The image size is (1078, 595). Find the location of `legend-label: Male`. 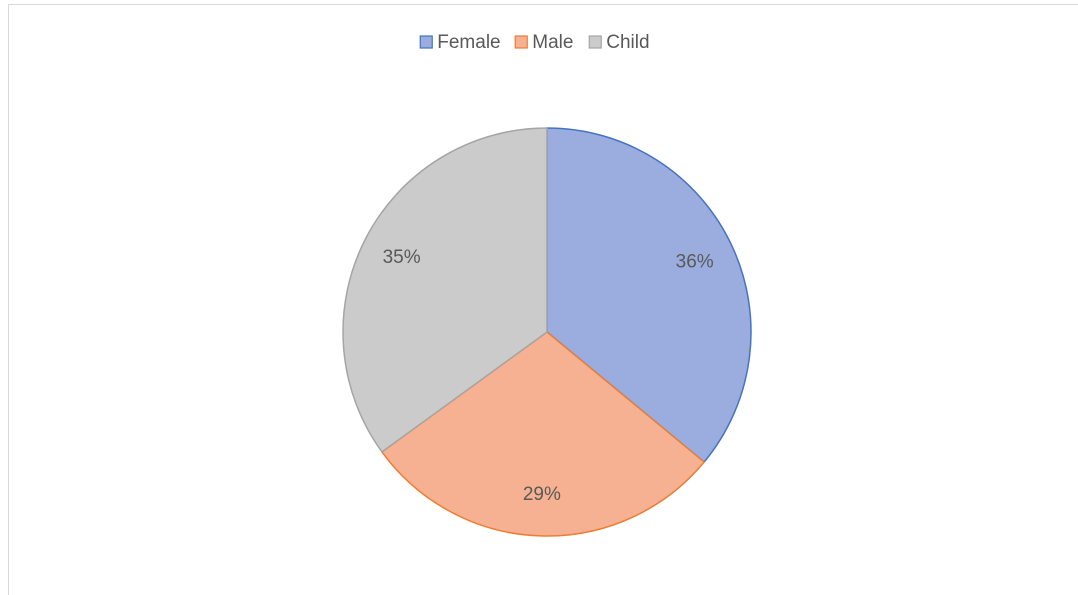

legend-label: Male is located at coordinates (552, 42).